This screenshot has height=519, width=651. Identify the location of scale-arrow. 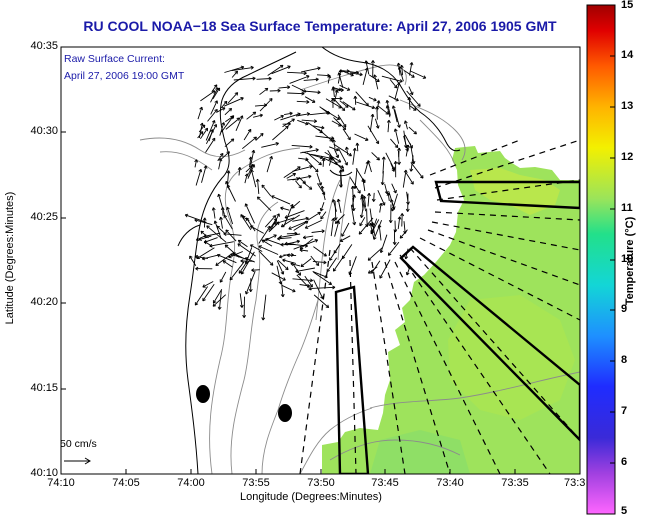
(77, 461).